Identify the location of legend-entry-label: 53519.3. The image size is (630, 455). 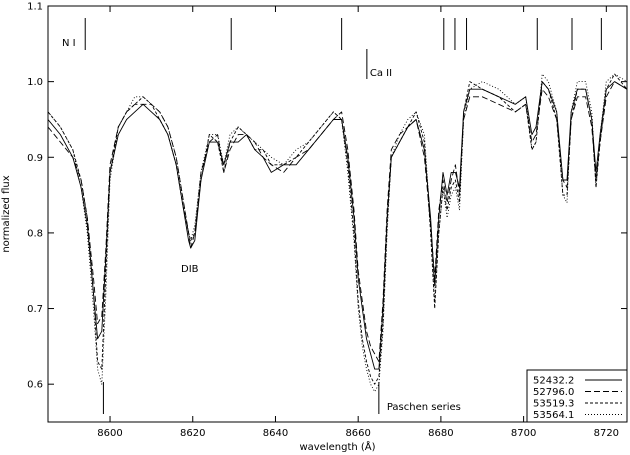
(553, 404).